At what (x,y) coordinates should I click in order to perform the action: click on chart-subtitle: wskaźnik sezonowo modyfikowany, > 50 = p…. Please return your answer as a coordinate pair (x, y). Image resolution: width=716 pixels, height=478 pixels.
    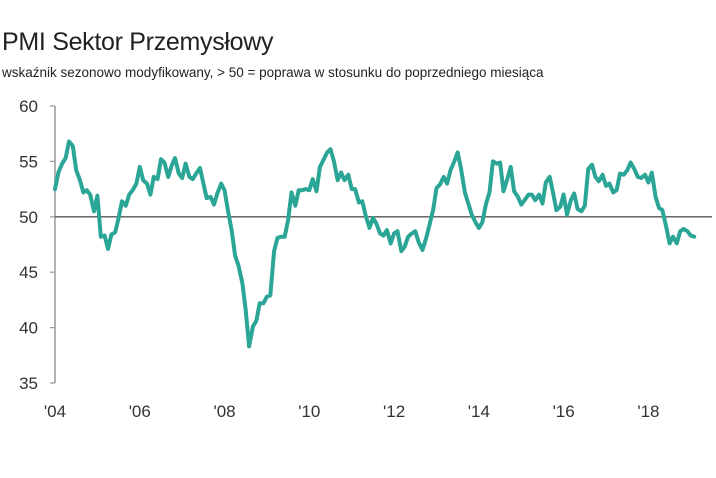
    Looking at the image, I should click on (273, 72).